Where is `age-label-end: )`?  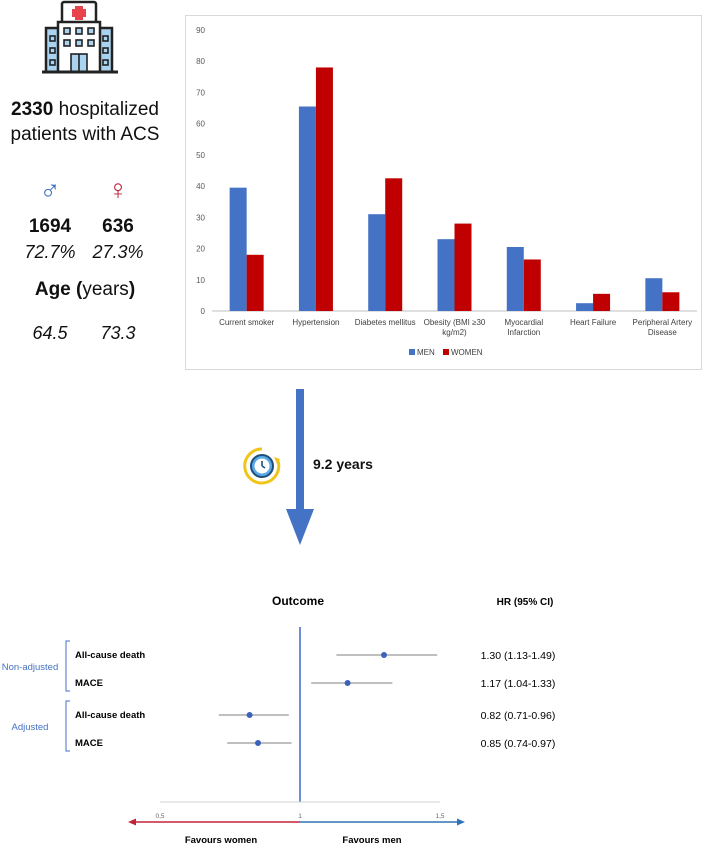 age-label-end: ) is located at coordinates (132, 289).